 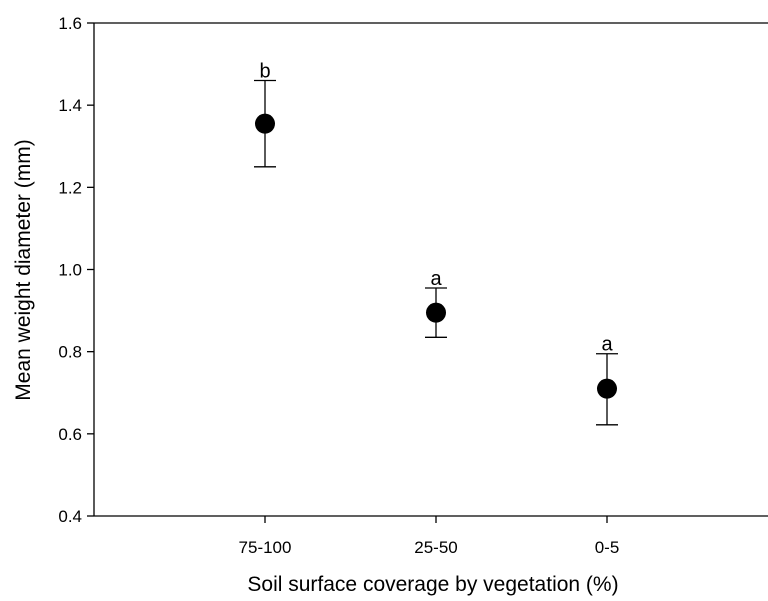 I want to click on y-tick-label: 0.8, so click(x=70, y=352).